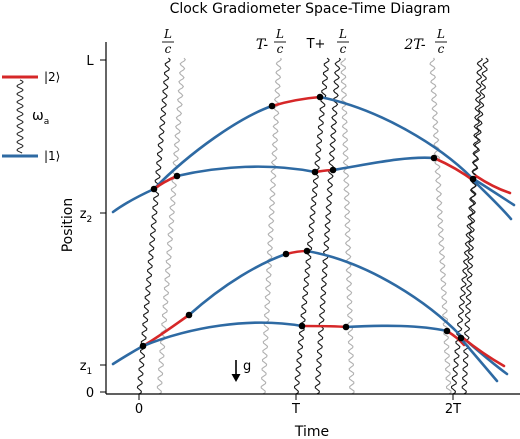  What do you see at coordinates (90, 393) in the screenshot?
I see `y-tick-label-0: 0` at bounding box center [90, 393].